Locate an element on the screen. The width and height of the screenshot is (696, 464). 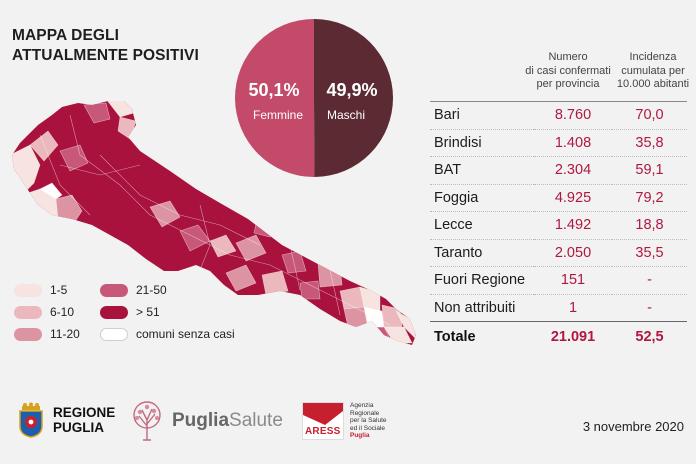
province-cases: 1.492 is located at coordinates (573, 225).